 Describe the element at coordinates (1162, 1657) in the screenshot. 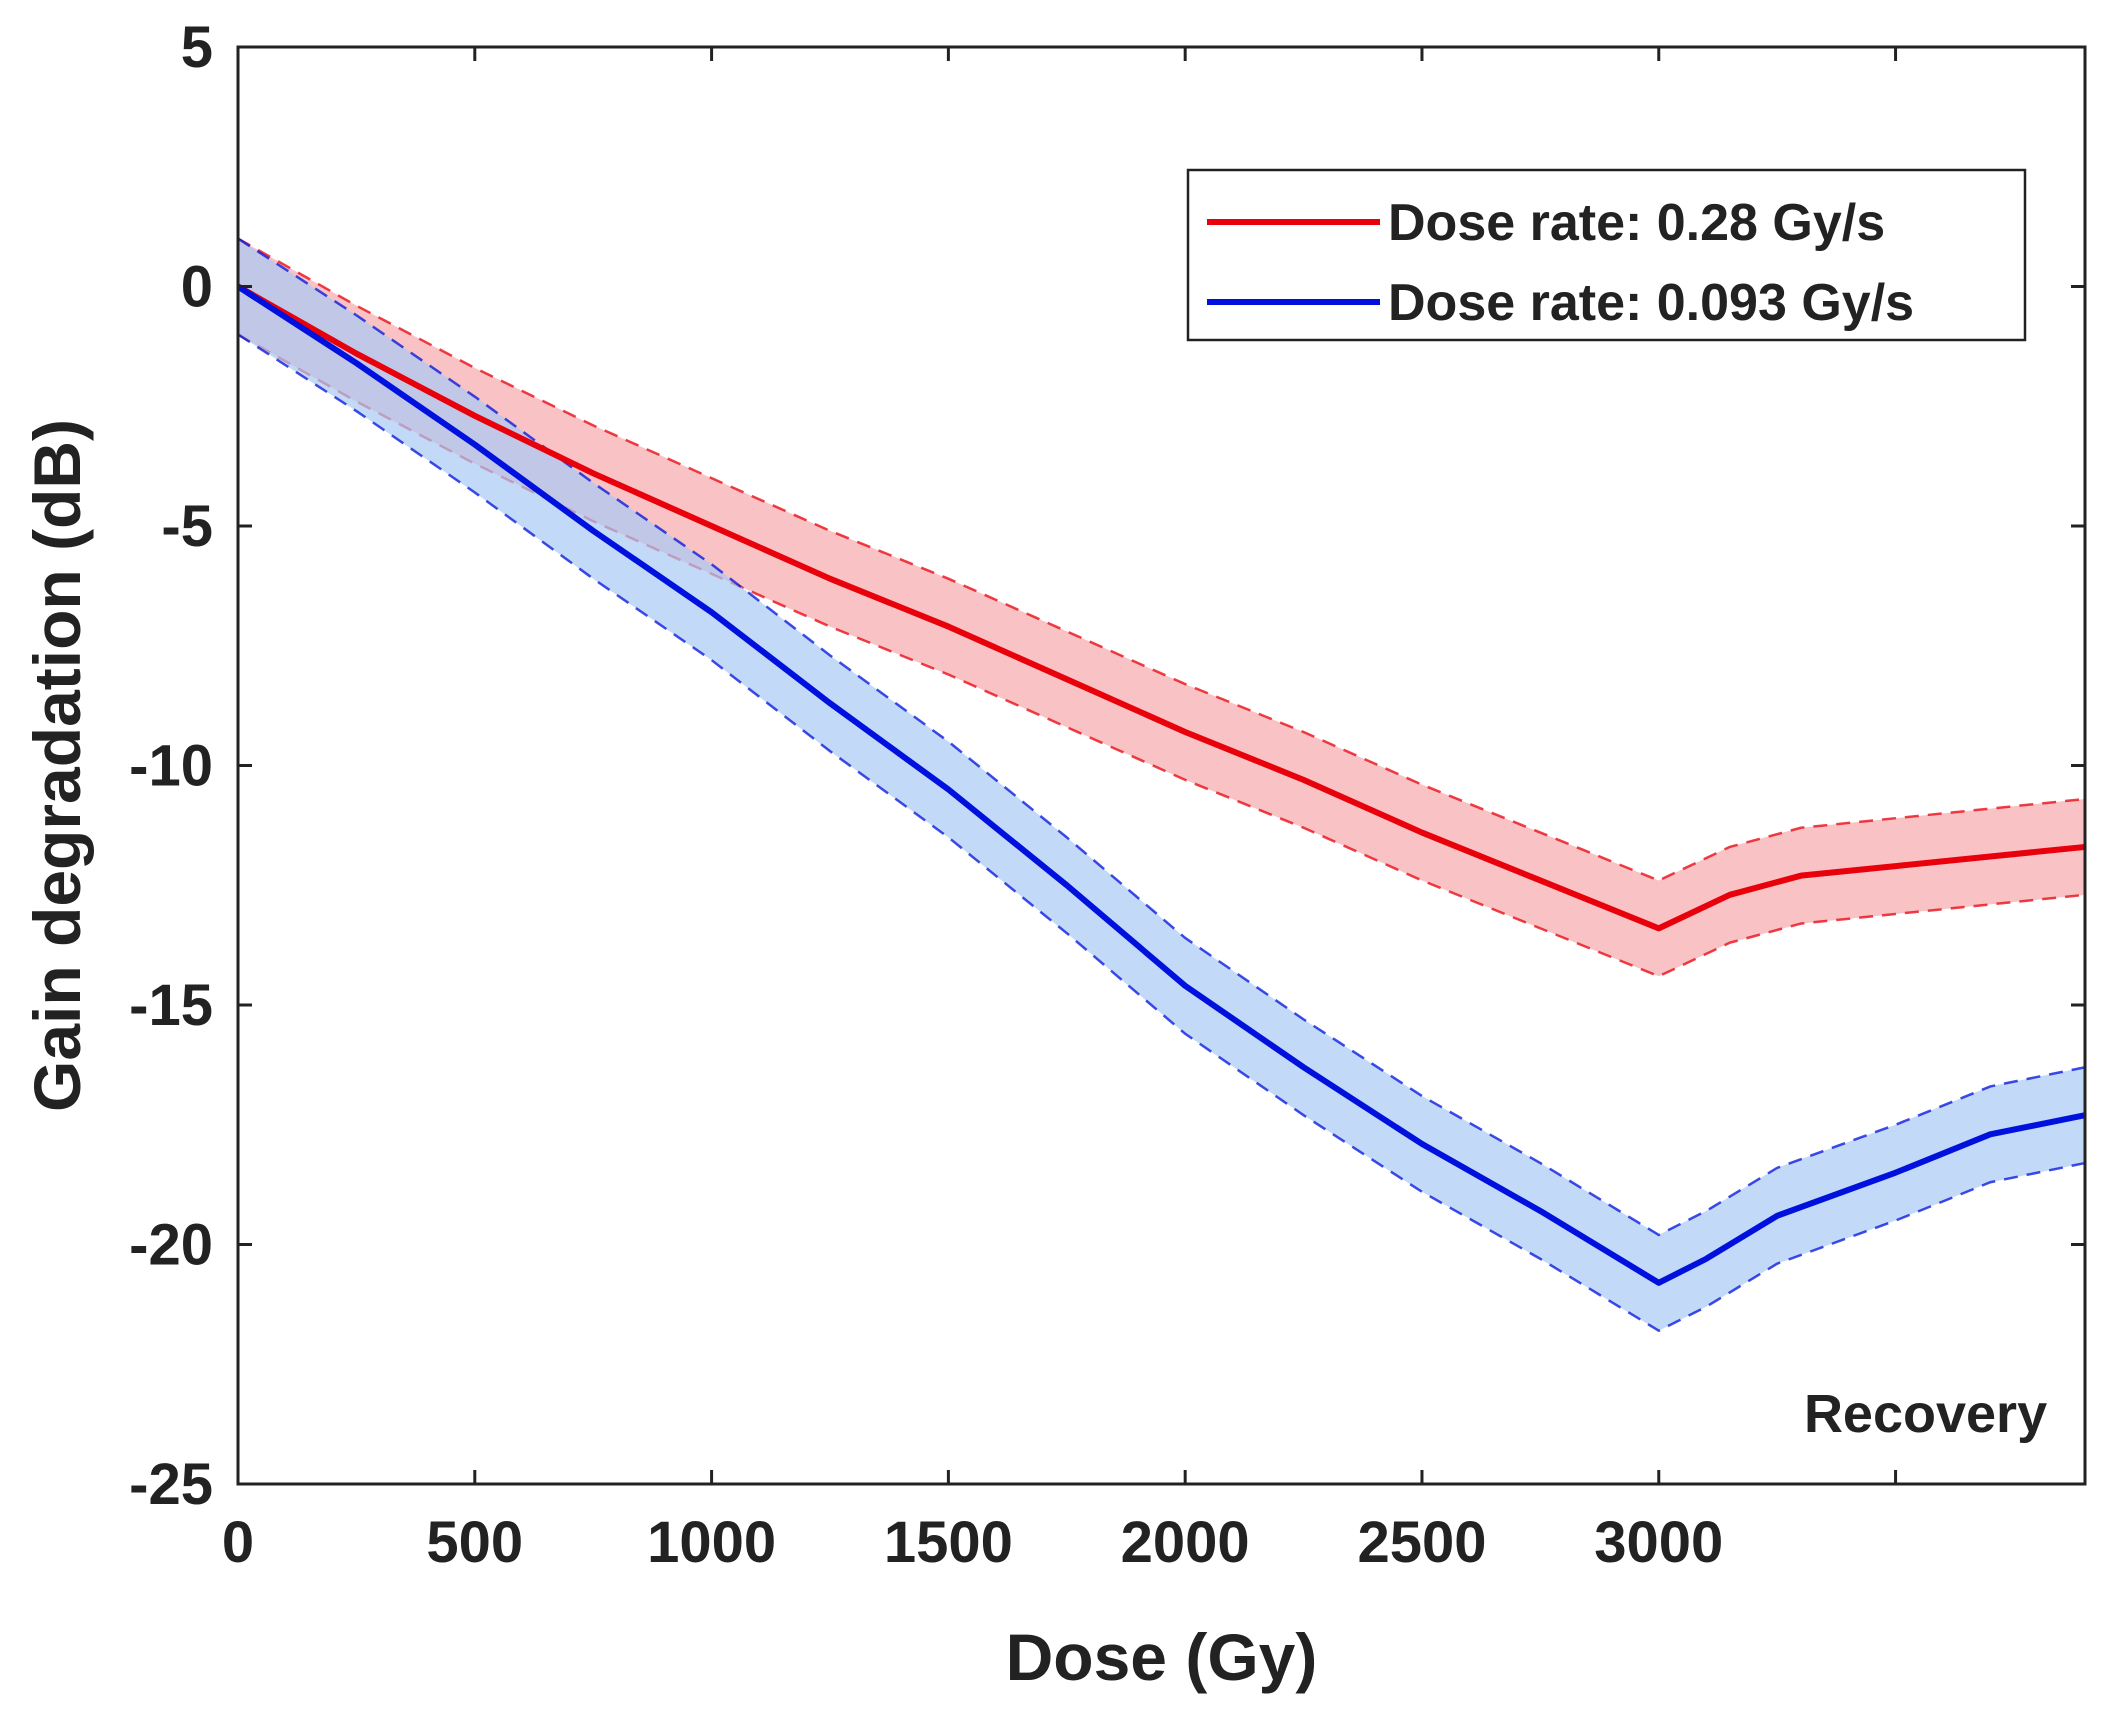

I see `x-axis-label: Dose (Gy)` at that location.